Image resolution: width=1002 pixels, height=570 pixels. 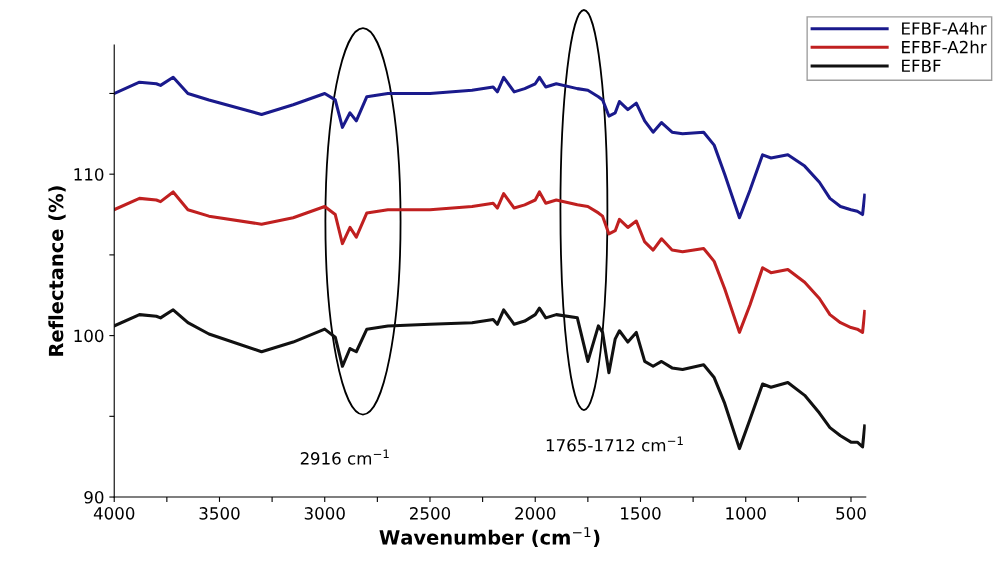 I want to click on x-tick-label: 1500, so click(x=641, y=513).